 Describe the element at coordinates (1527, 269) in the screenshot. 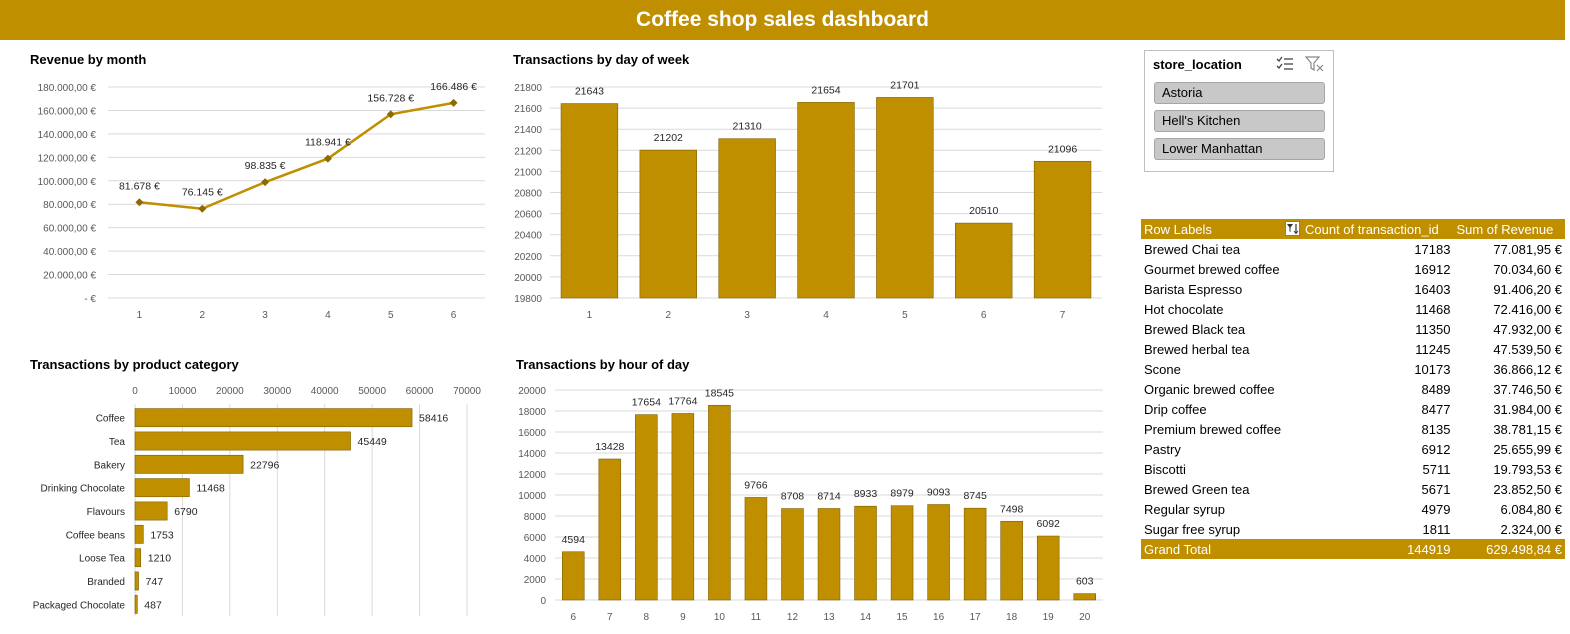

I see `revenue-sum: 70.034,60 €` at that location.